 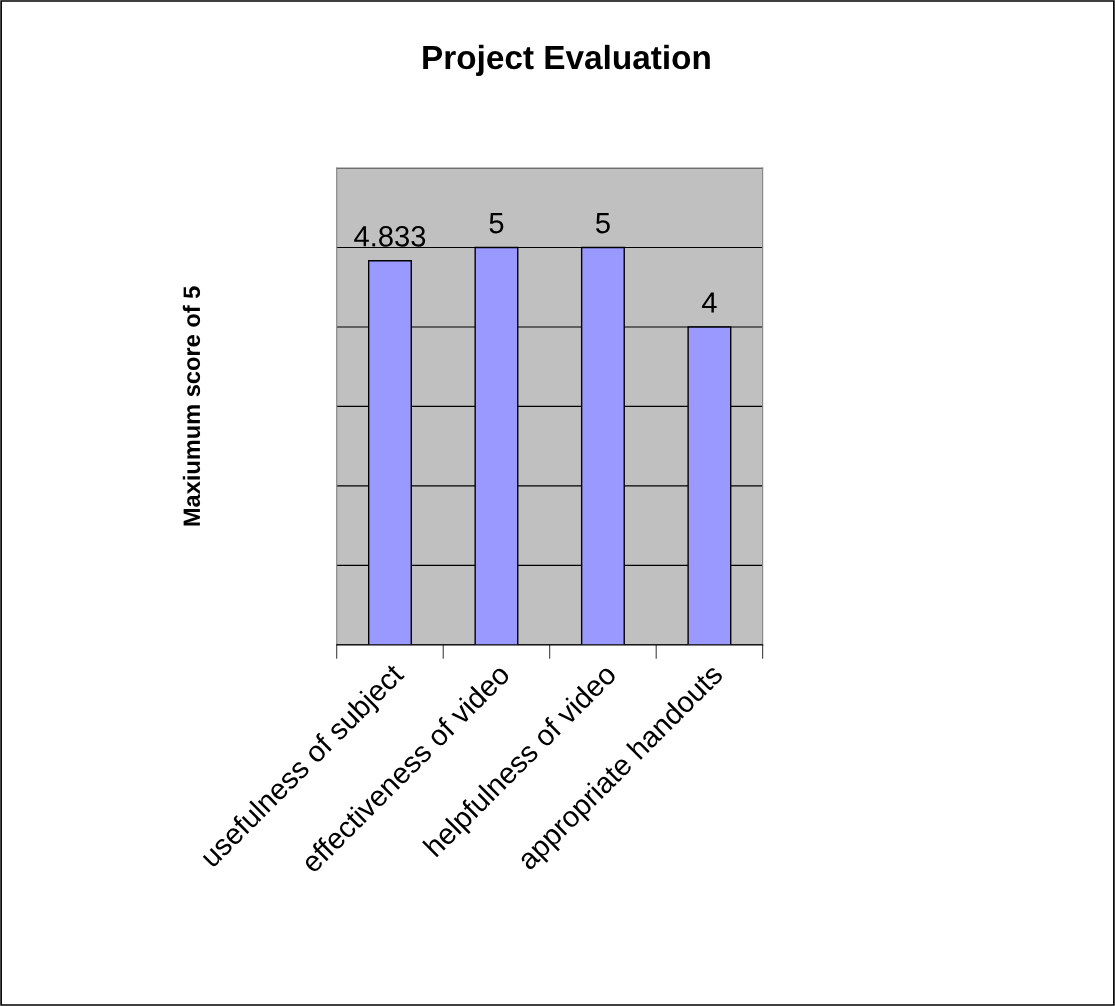 I want to click on data-label: 4, so click(x=709, y=302).